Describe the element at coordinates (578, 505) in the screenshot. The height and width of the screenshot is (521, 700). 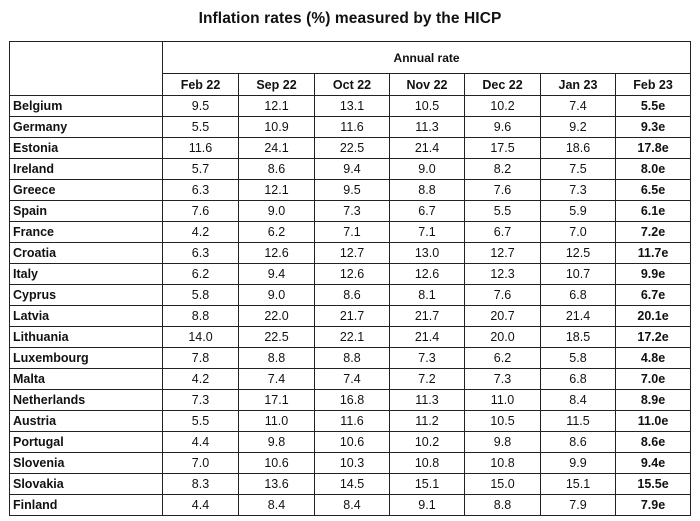
I see `value-cell: 7.9` at that location.